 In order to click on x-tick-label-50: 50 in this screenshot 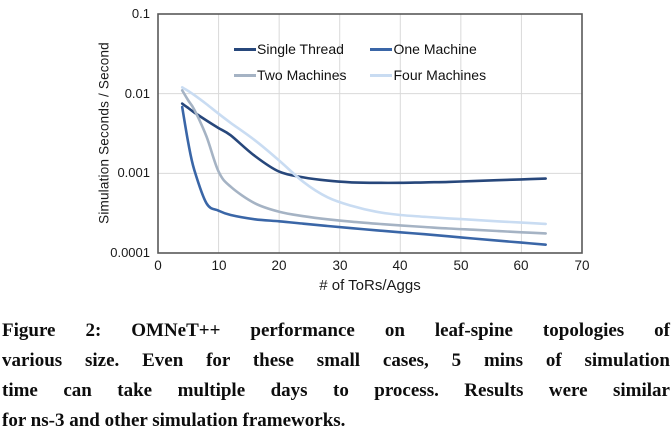, I will do `click(461, 265)`.